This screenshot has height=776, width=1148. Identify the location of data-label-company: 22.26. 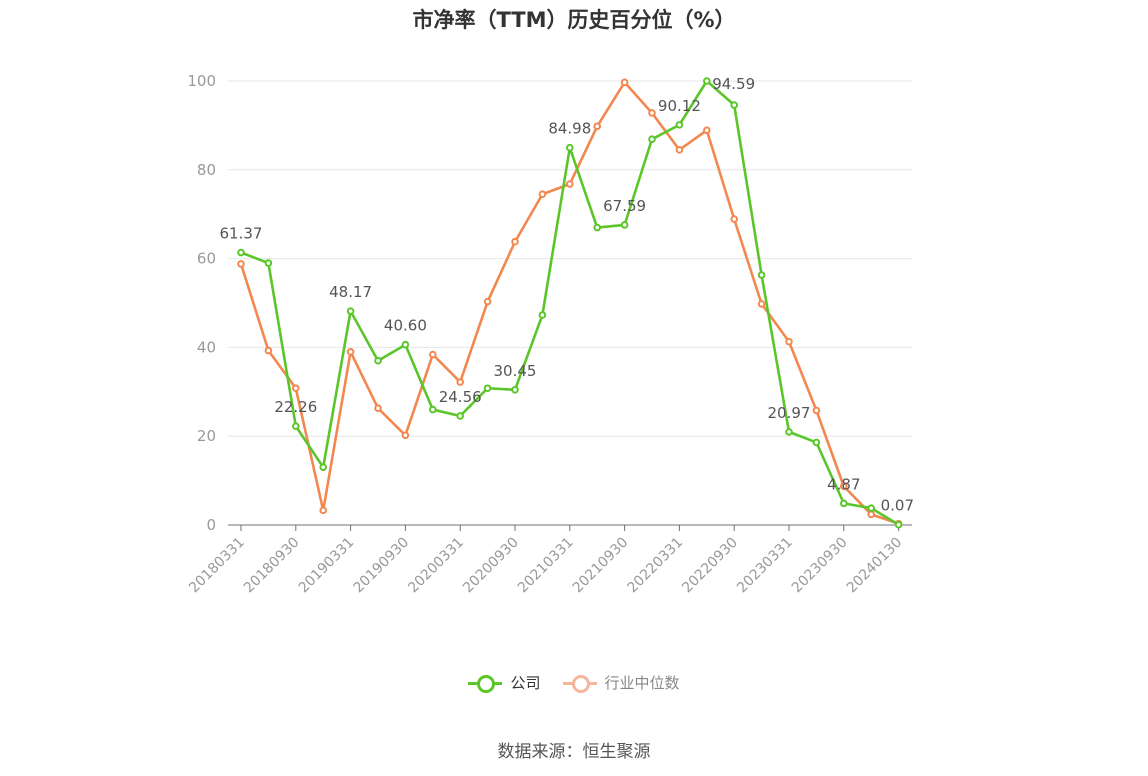
(295, 407).